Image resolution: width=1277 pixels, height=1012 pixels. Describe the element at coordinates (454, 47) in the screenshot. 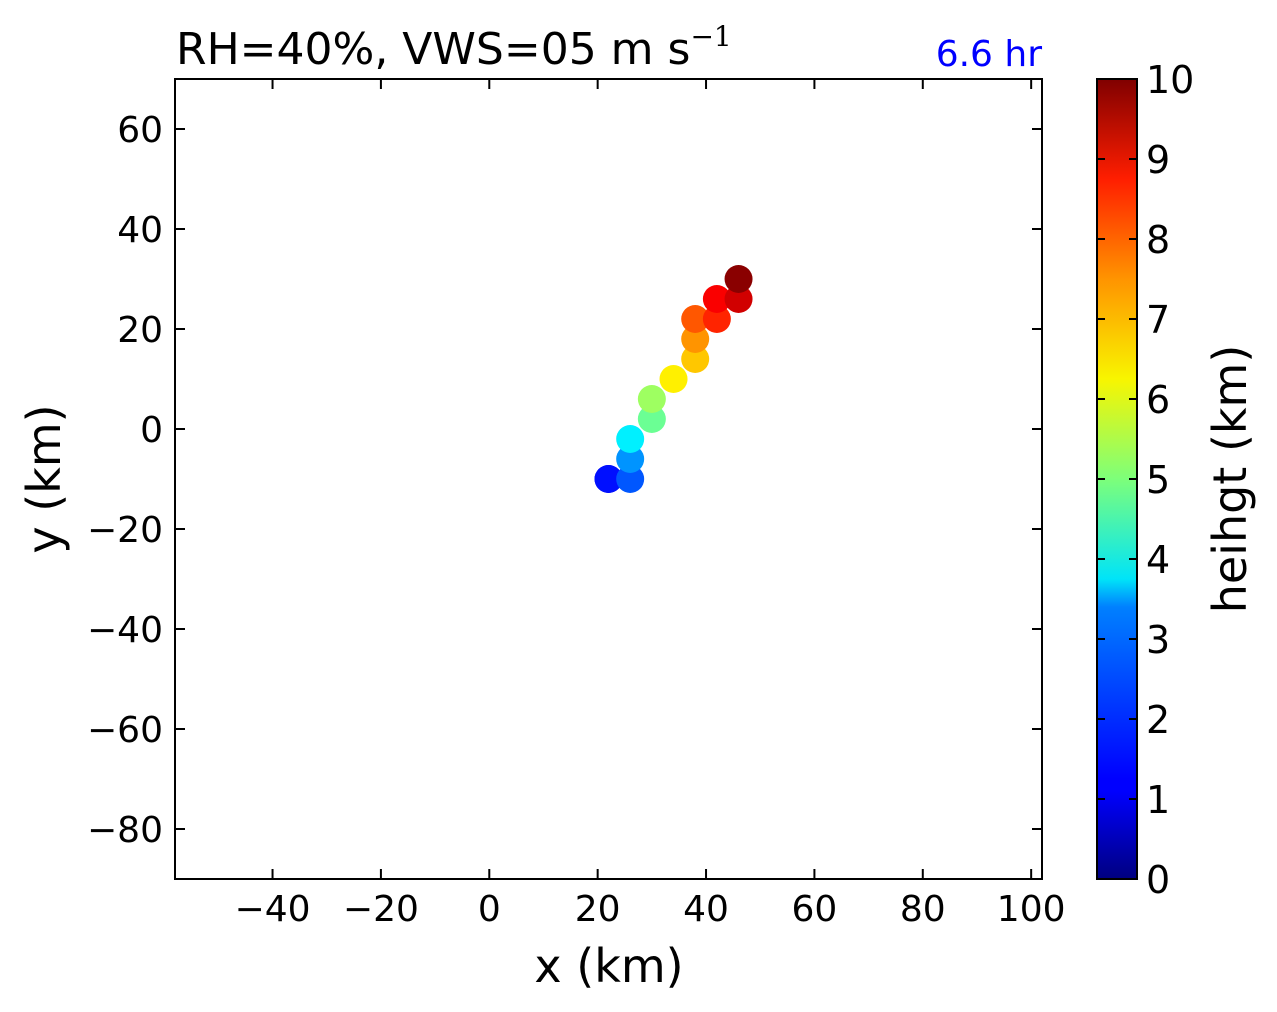

I see `chart-title: RH=40%, VWS=05 m s−1` at that location.